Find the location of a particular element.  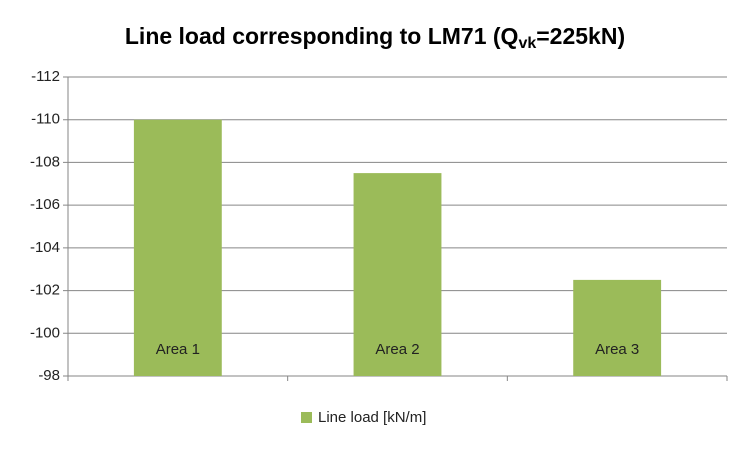

y-tick-label: -106 is located at coordinates (45, 204).